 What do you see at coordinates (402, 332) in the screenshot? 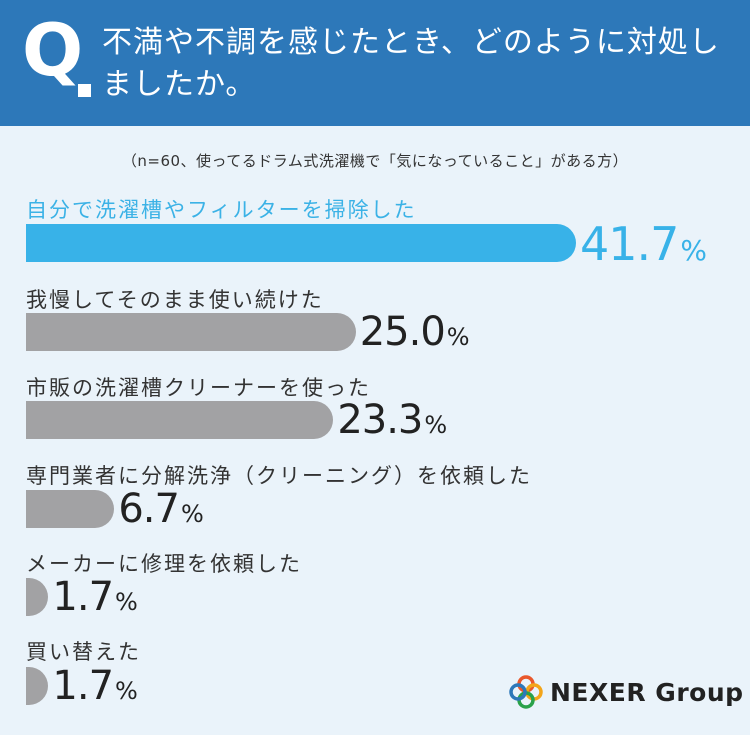
I see `value-number: 25.0` at bounding box center [402, 332].